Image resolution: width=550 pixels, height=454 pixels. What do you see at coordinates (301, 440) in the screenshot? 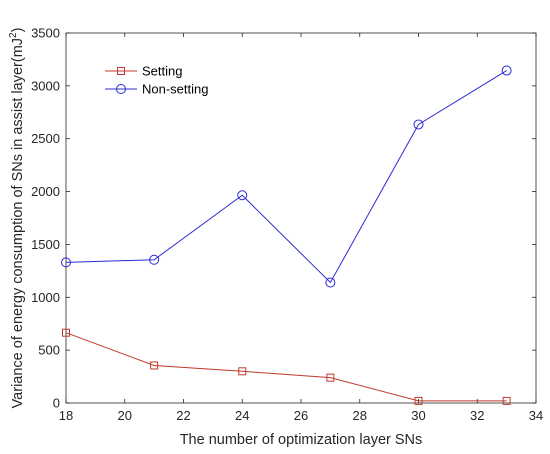
I see `x-axis-label: The number of optimization layer SNs` at bounding box center [301, 440].